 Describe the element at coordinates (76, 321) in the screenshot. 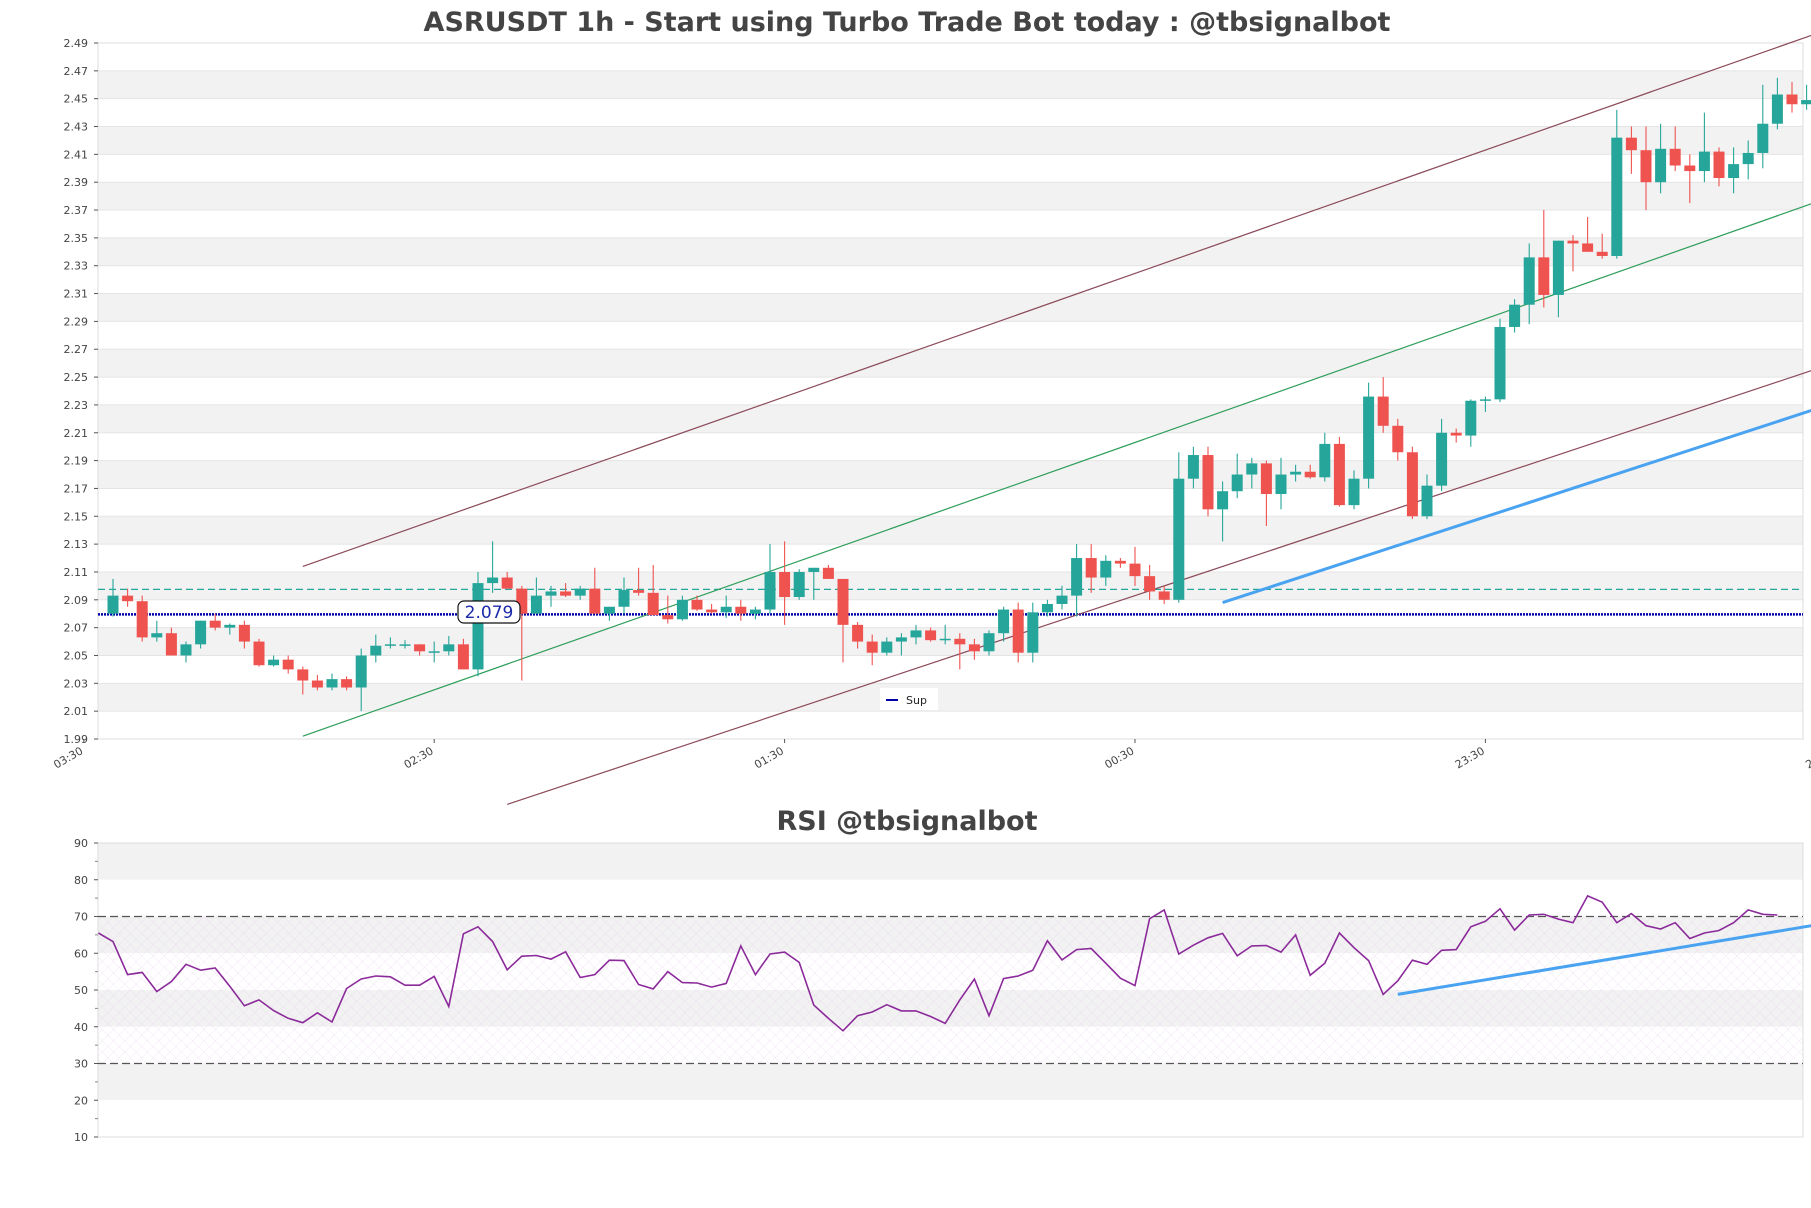

I see `price-y-tick-label: 2.29` at that location.